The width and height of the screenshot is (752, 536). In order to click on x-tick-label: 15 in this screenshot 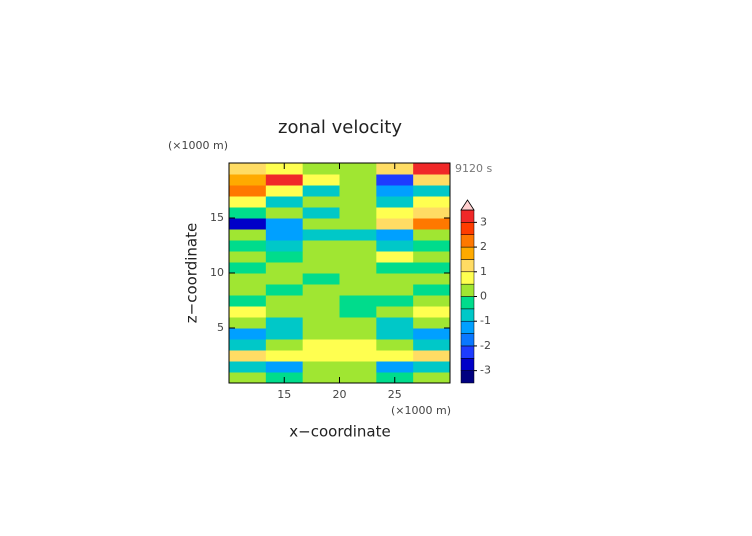, I will do `click(284, 394)`.